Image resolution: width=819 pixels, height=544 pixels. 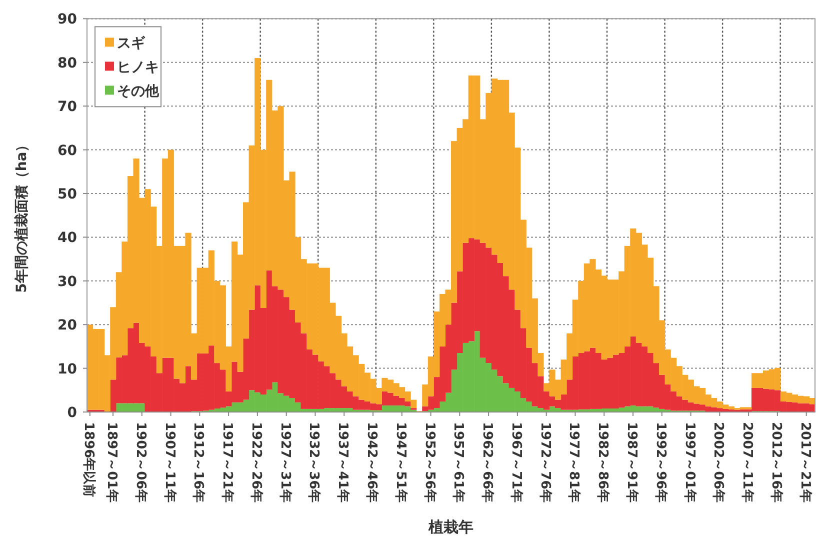 What do you see at coordinates (138, 92) in the screenshot?
I see `legend-label: その他` at bounding box center [138, 92].